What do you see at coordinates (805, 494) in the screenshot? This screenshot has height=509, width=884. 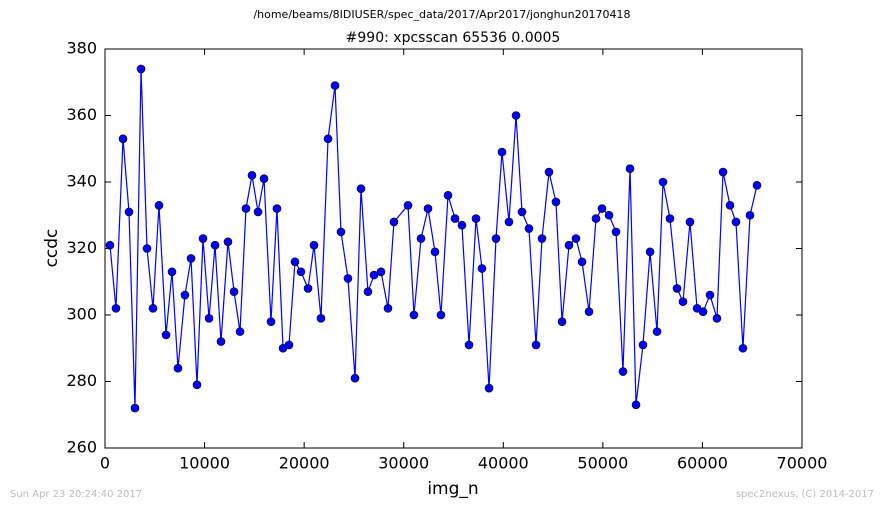 I see `footer-right: spec2nexus, (C) 2014-2017` at bounding box center [805, 494].